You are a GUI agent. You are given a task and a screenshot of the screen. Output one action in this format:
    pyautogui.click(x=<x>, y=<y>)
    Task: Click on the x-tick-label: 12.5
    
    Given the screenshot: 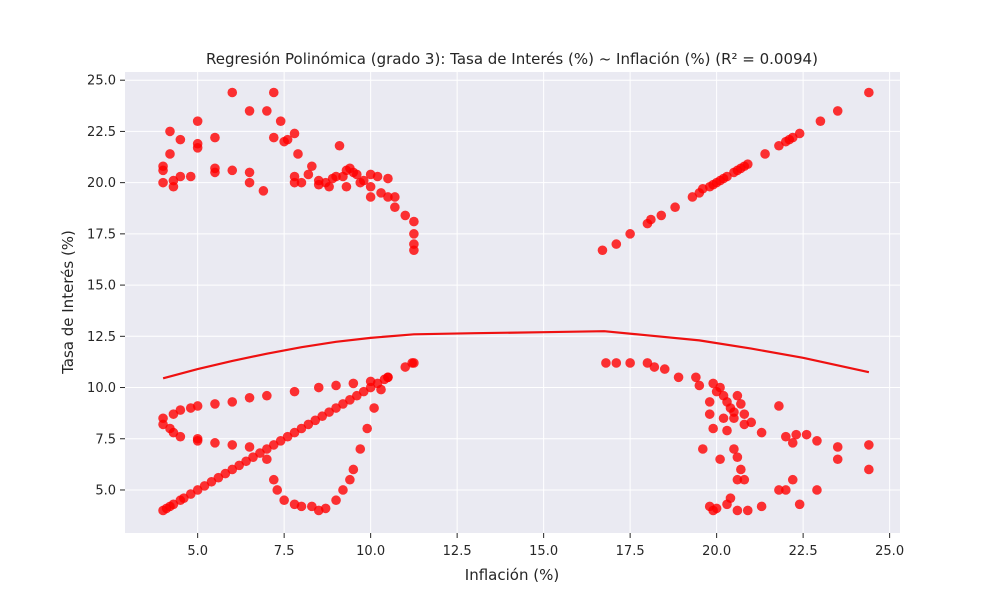 What is the action you would take?
    pyautogui.click(x=457, y=551)
    